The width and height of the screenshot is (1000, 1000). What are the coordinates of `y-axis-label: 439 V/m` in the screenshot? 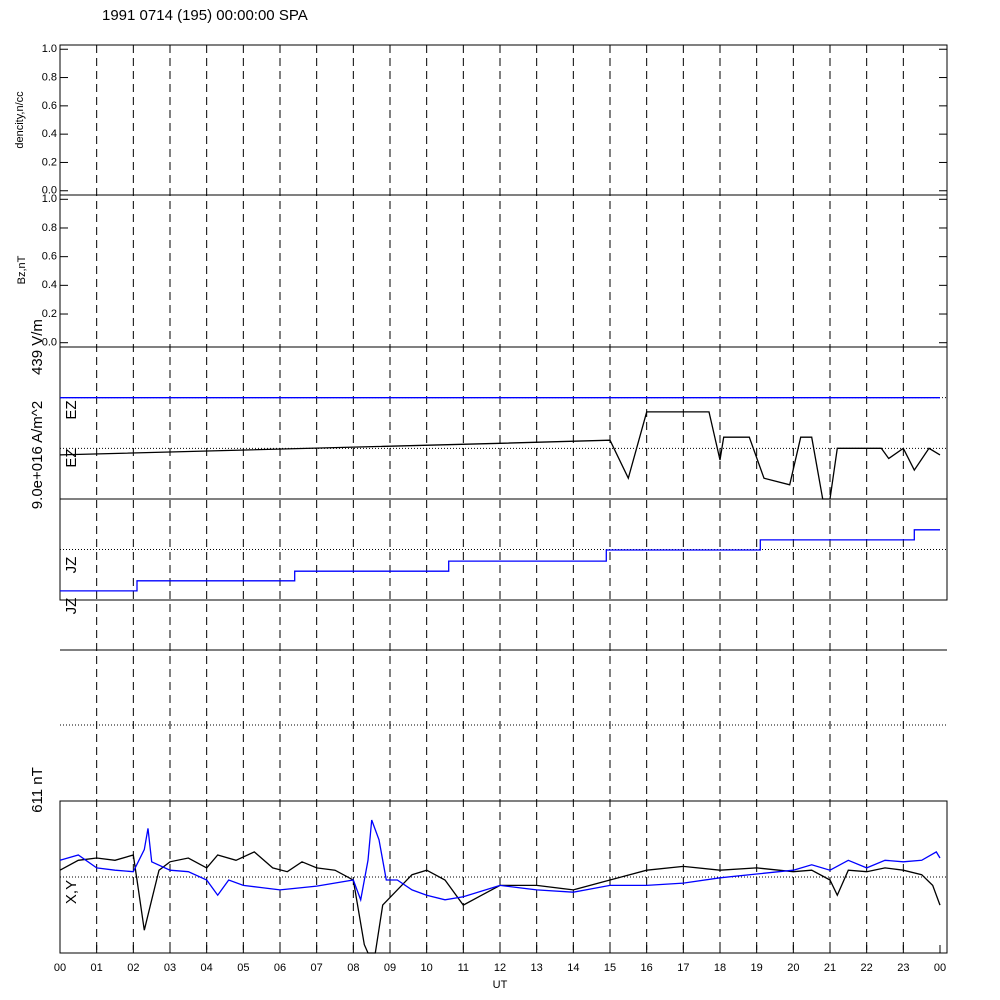 It's located at (37, 347).